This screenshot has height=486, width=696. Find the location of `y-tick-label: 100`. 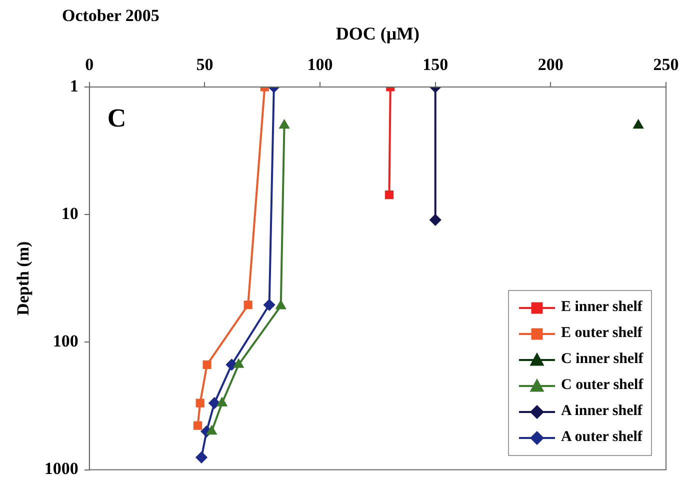

y-tick-label: 100 is located at coordinates (65, 341).